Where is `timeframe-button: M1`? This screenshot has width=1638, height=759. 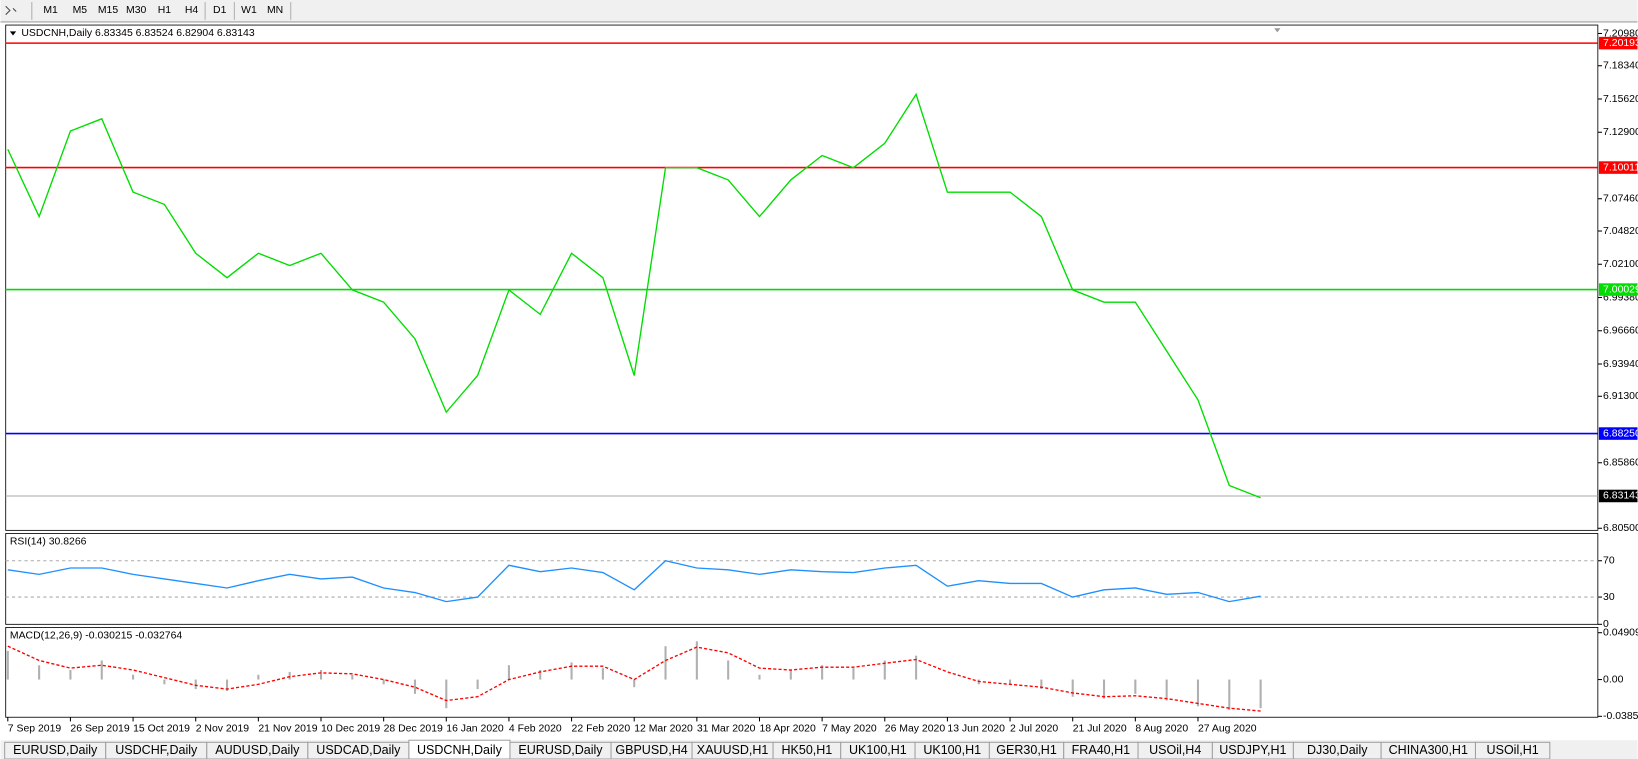
timeframe-button: M1 is located at coordinates (50, 10).